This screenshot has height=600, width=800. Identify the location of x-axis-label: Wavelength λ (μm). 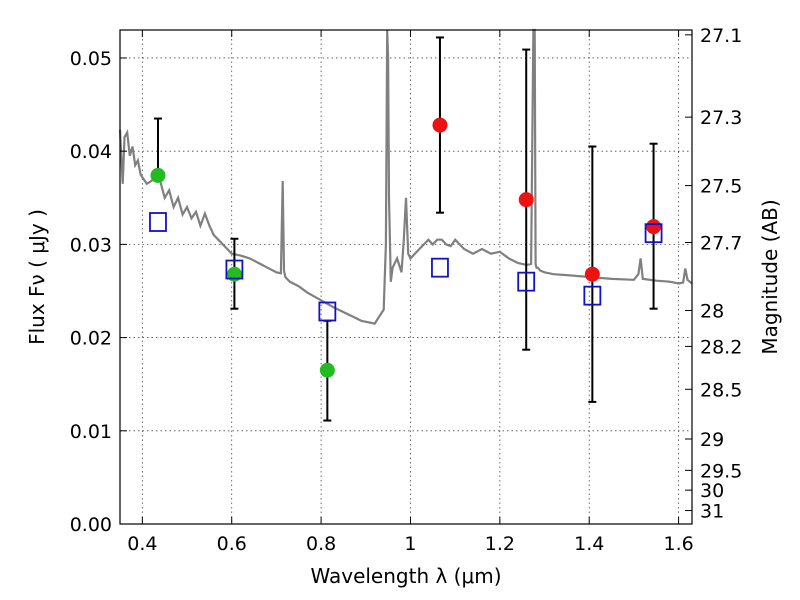
(405, 576).